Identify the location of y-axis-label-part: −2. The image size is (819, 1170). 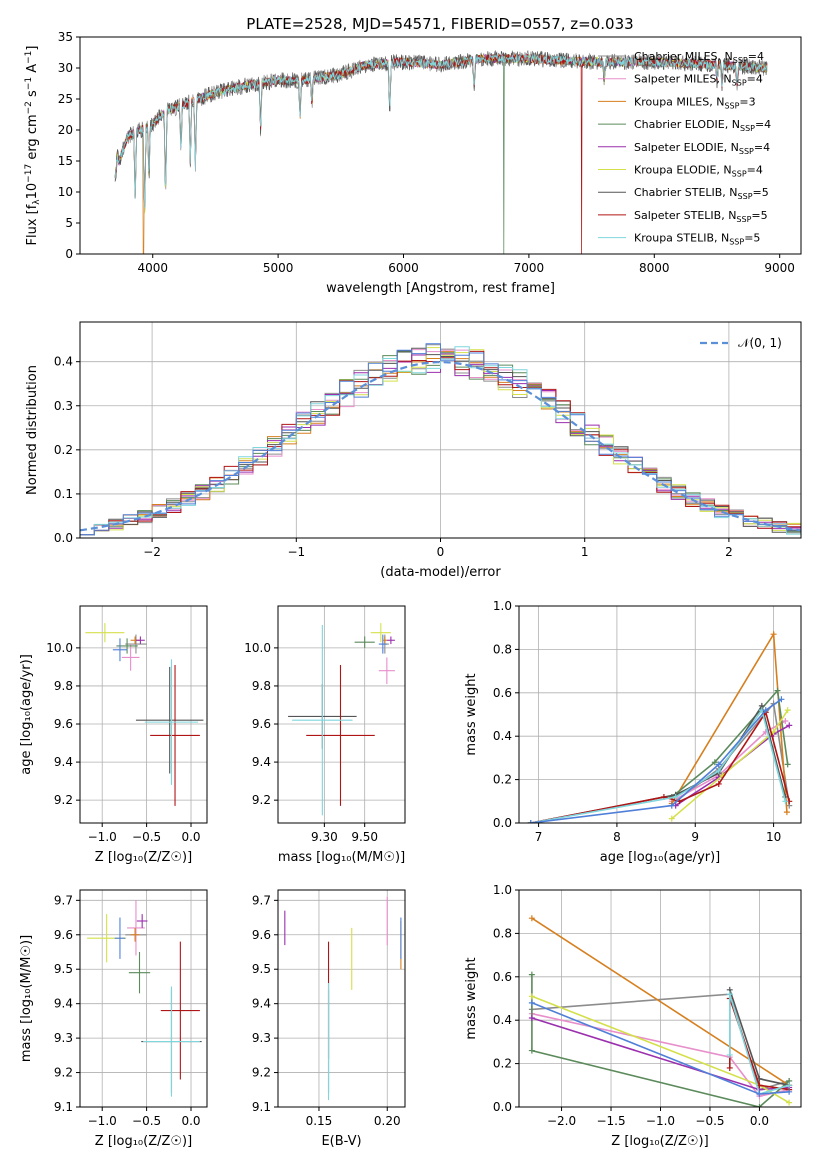
(29, 107).